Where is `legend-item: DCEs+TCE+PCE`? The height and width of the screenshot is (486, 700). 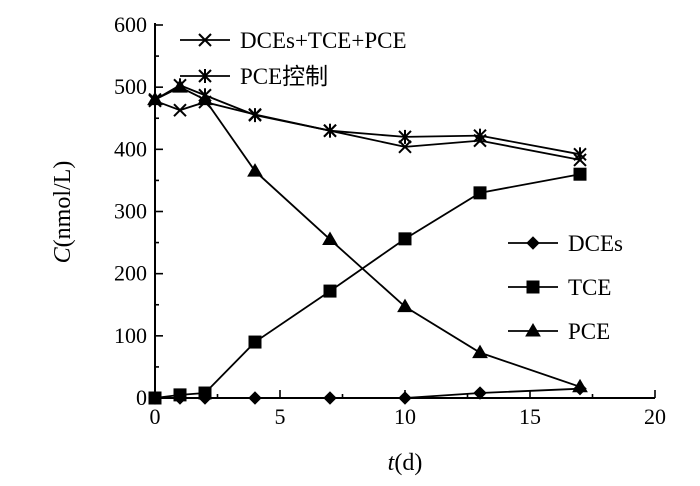 legend-item: DCEs+TCE+PCE is located at coordinates (293, 40).